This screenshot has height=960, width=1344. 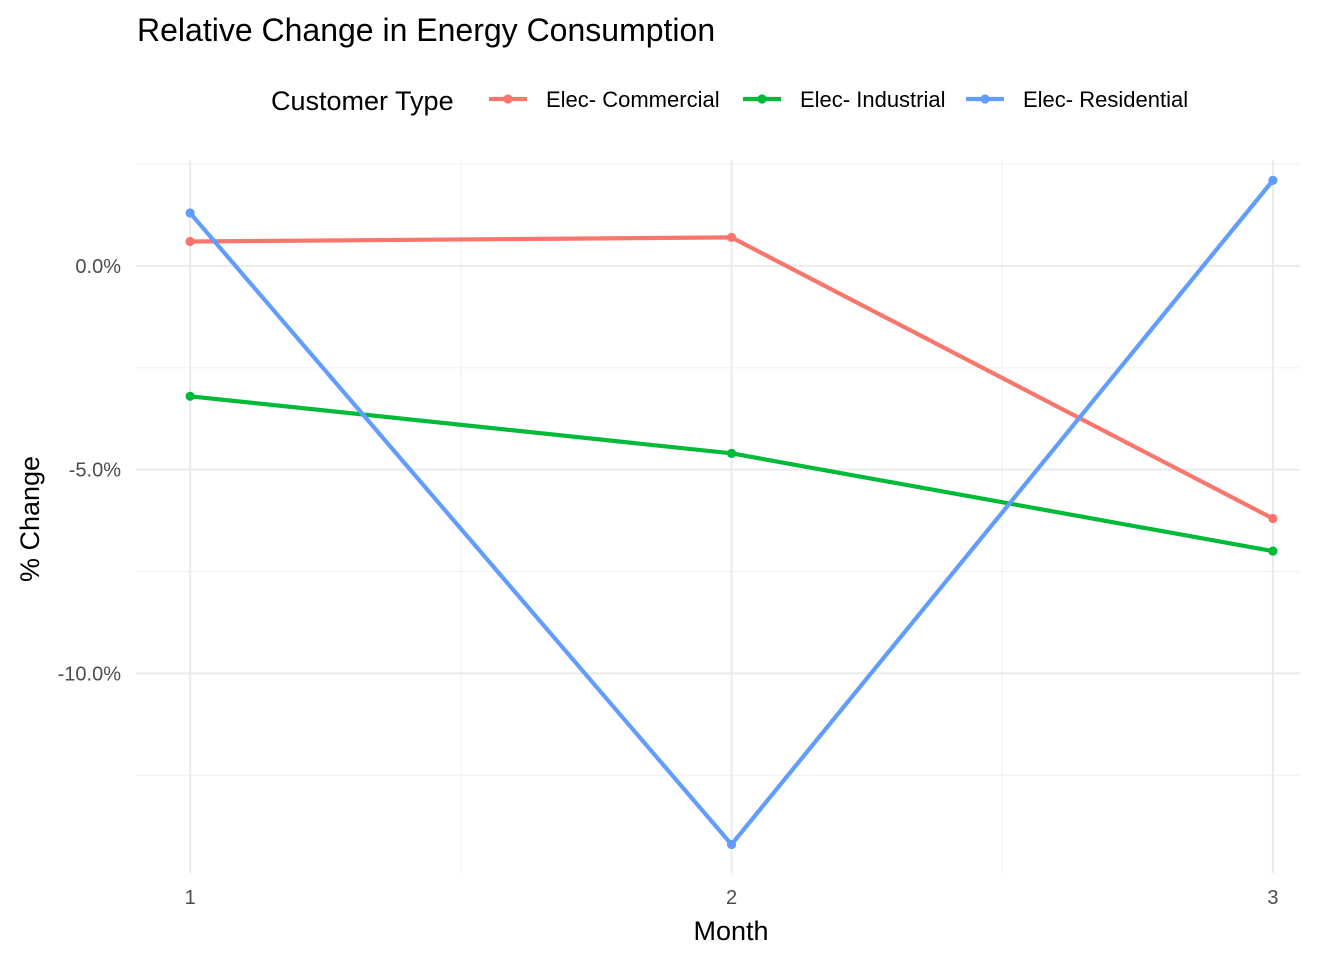 What do you see at coordinates (633, 99) in the screenshot?
I see `legend-label: Elec- Commercial` at bounding box center [633, 99].